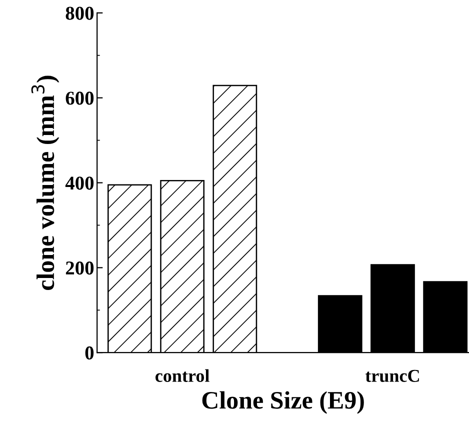 Image resolution: width=469 pixels, height=430 pixels. Describe the element at coordinates (80, 13) in the screenshot. I see `y-tick-label: 800` at that location.